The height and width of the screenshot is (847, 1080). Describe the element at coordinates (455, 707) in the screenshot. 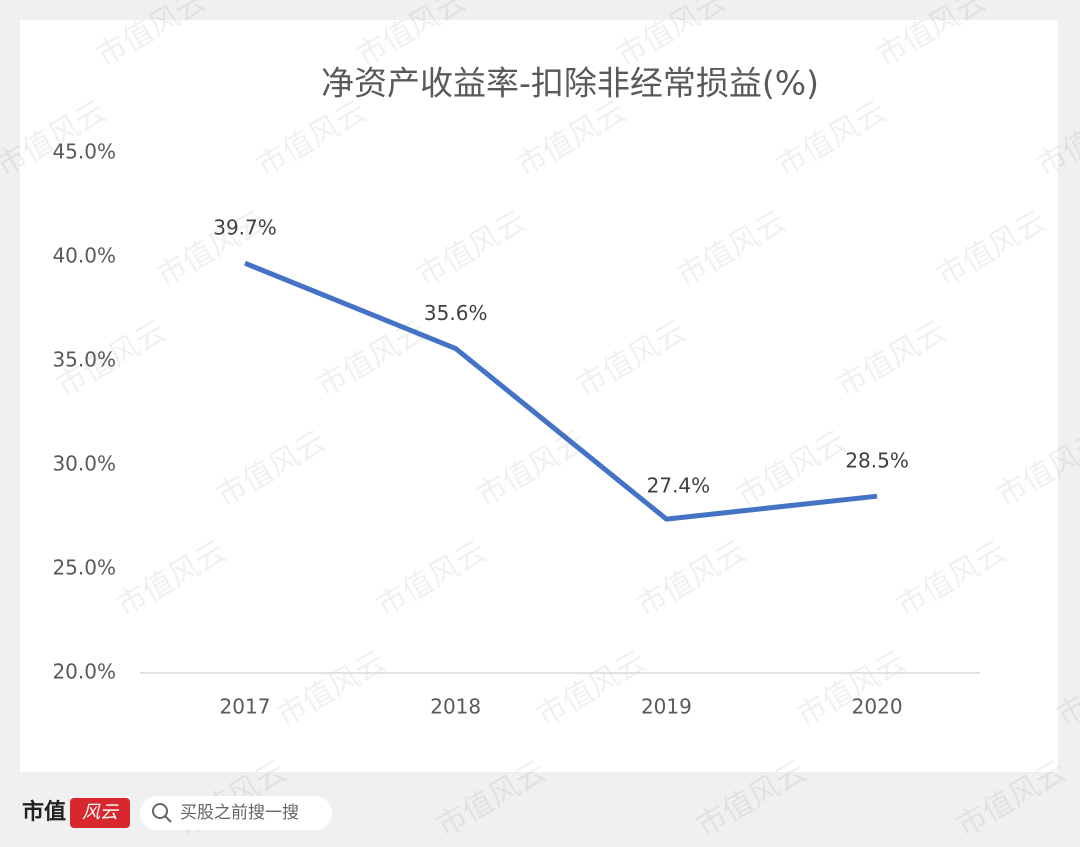

I see `x-tick-label: 2018` at that location.